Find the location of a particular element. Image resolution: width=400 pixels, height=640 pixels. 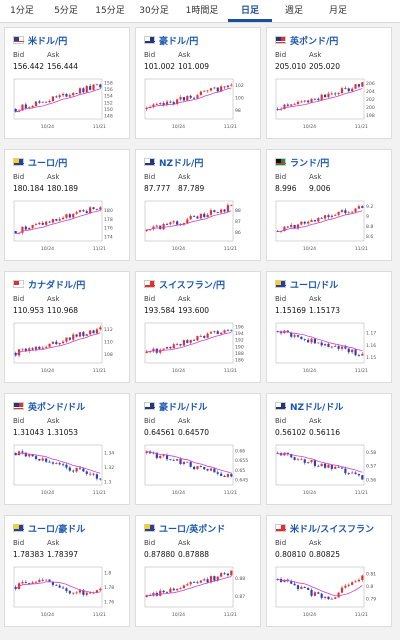

currency-pair-link: 英ポンド/円 is located at coordinates (314, 41).